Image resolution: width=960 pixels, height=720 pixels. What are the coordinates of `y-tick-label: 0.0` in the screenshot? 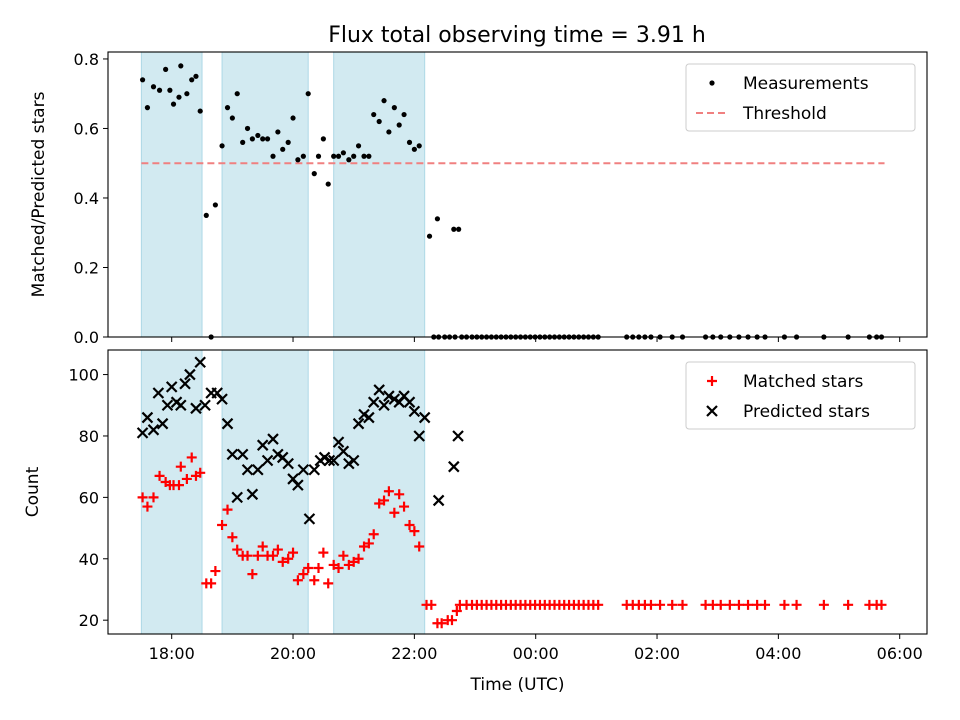 It's located at (86, 337).